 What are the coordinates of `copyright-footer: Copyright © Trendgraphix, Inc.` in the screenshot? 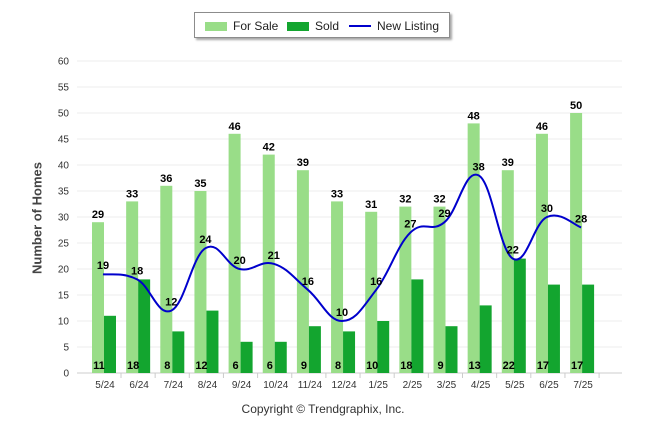 It's located at (323, 409).